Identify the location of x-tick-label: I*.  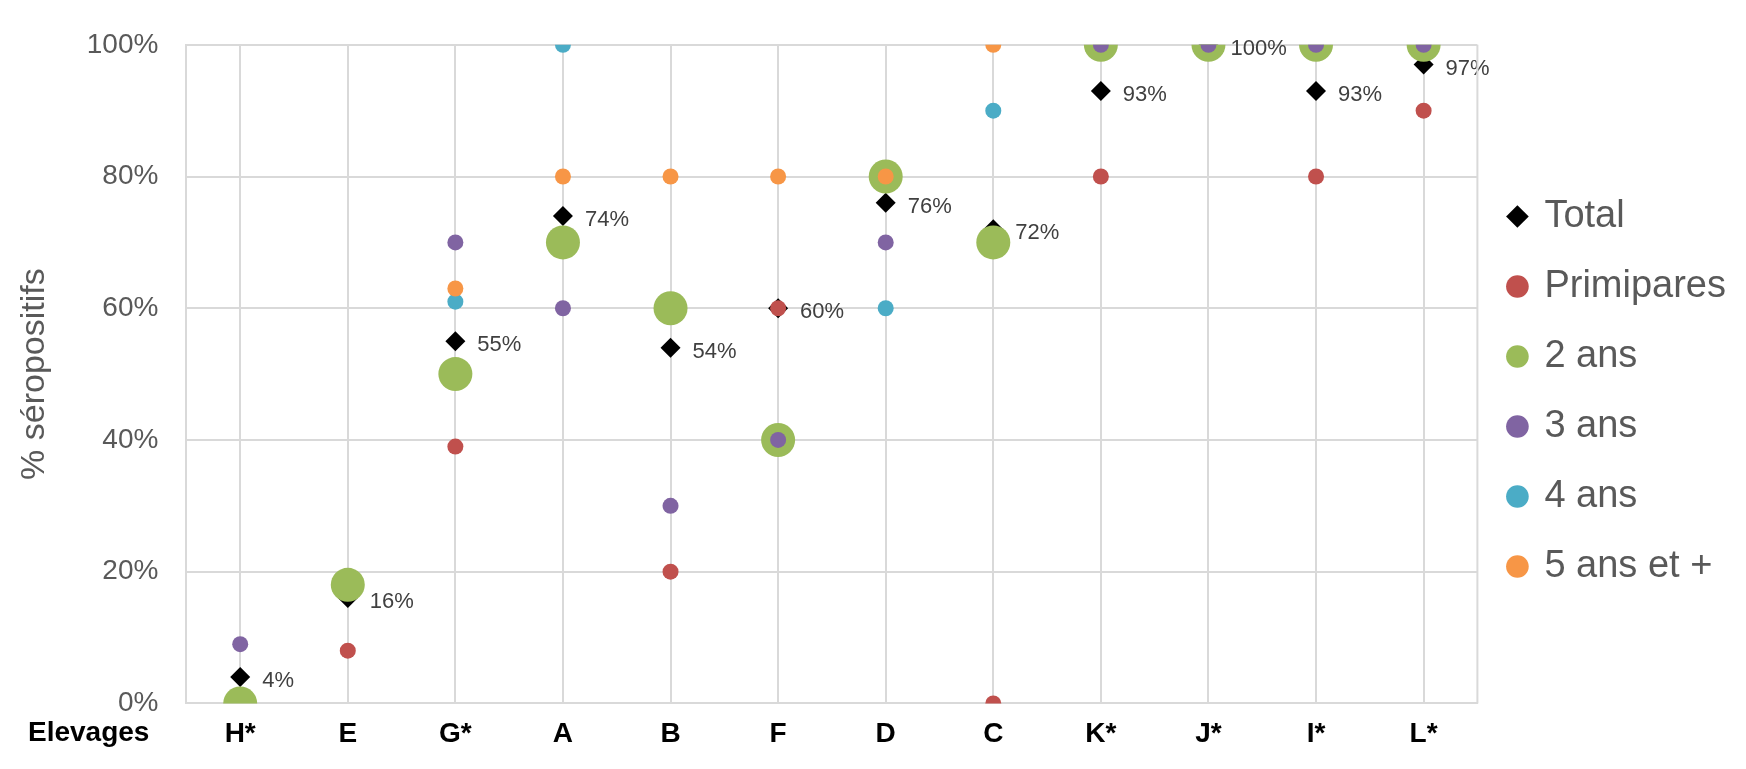
(1316, 732).